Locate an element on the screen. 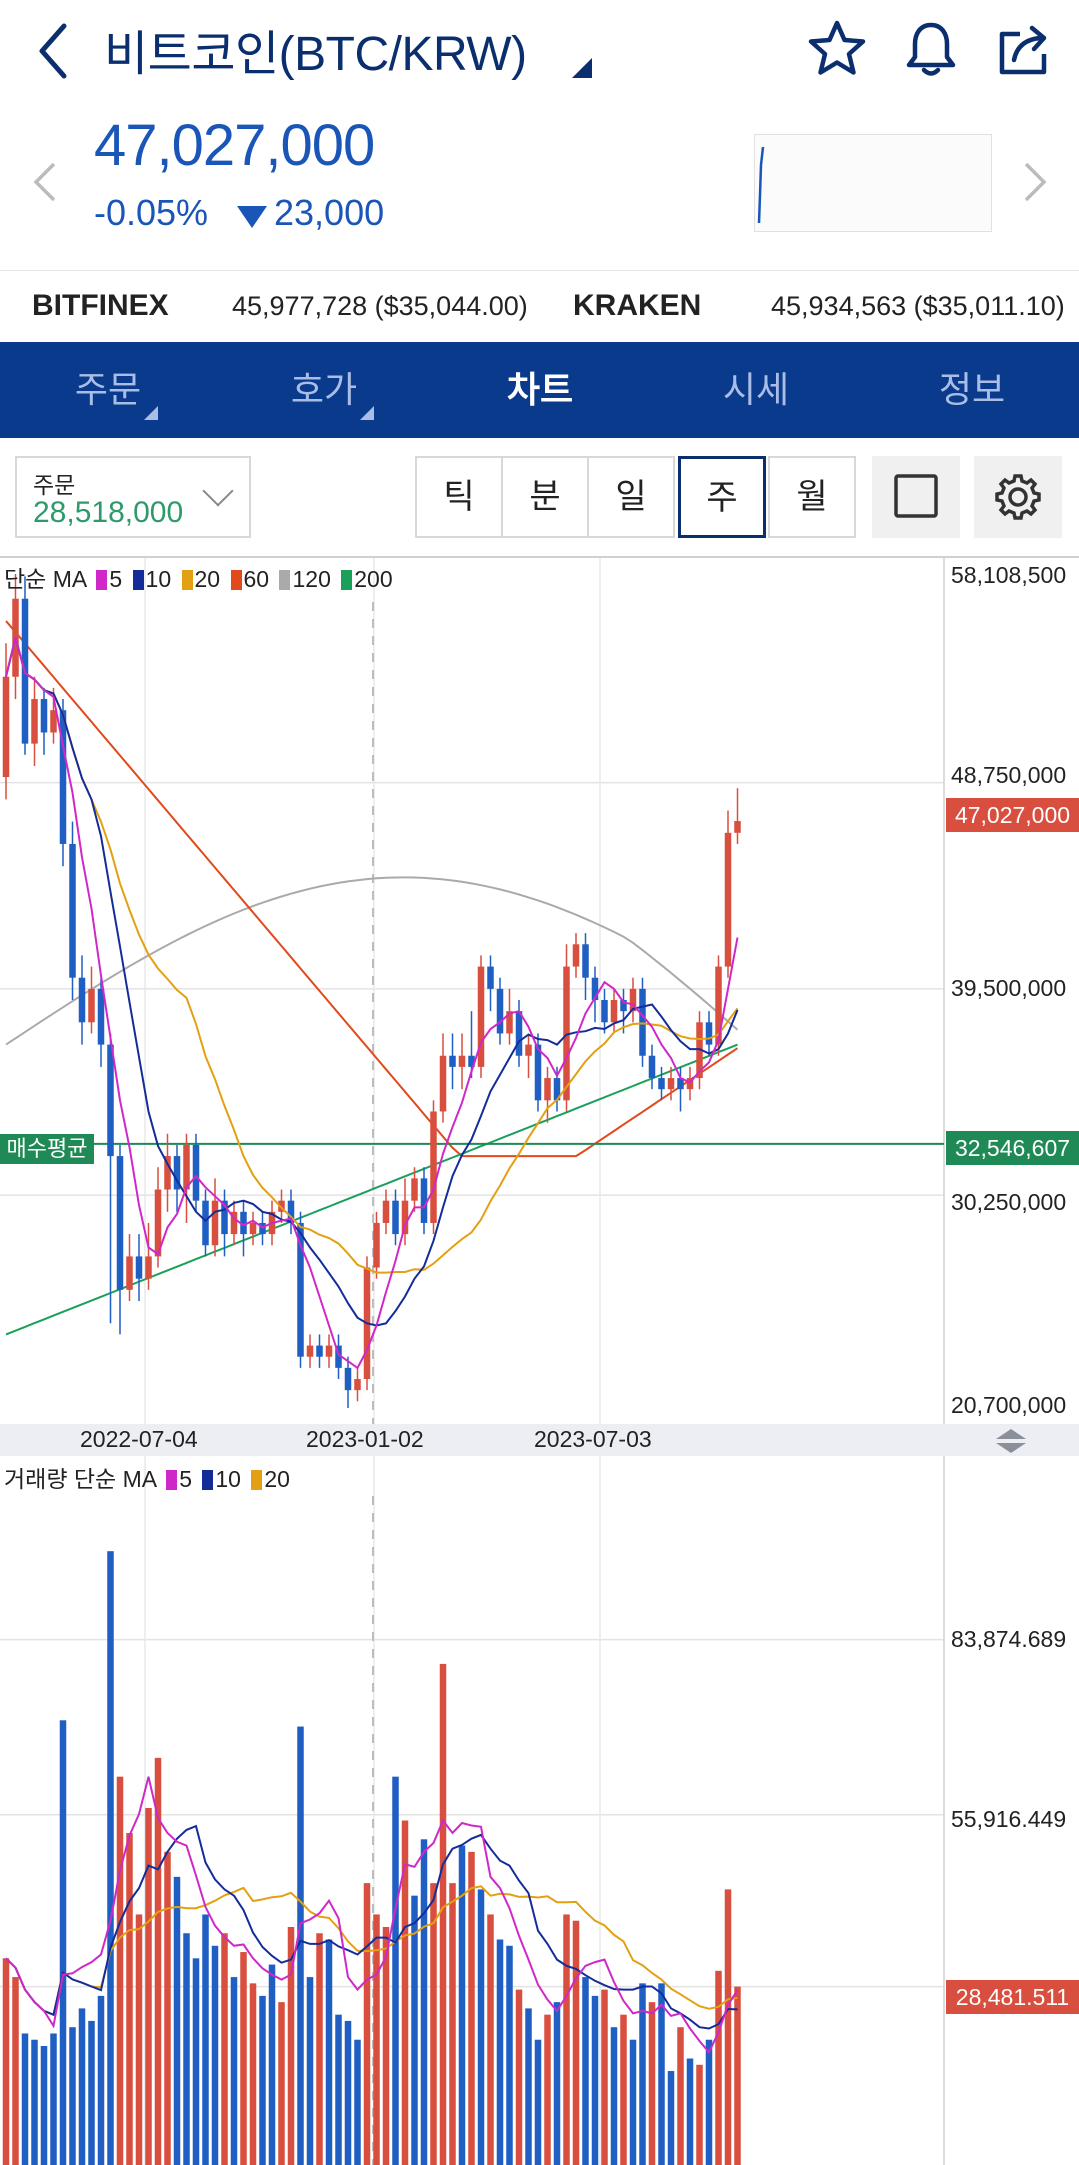 Image resolution: width=1079 pixels, height=2165 pixels. avg-buy-label: 매수평균 is located at coordinates (47, 1149).